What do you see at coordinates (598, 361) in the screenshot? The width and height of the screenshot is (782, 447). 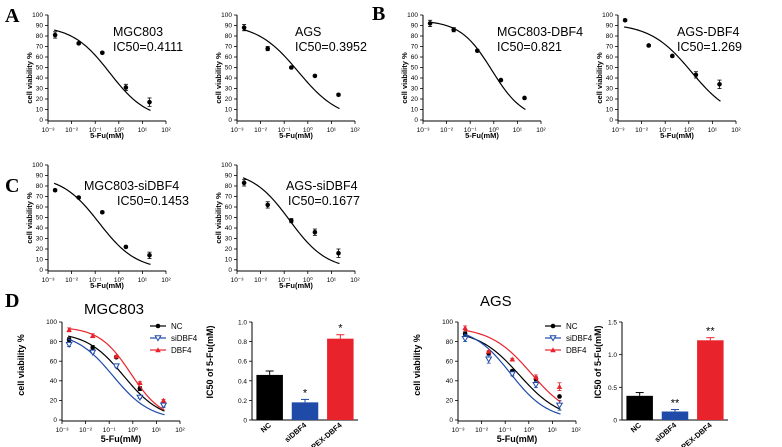 I see `y-axis-label: IC50 of 5-Fu(mM)` at bounding box center [598, 361].